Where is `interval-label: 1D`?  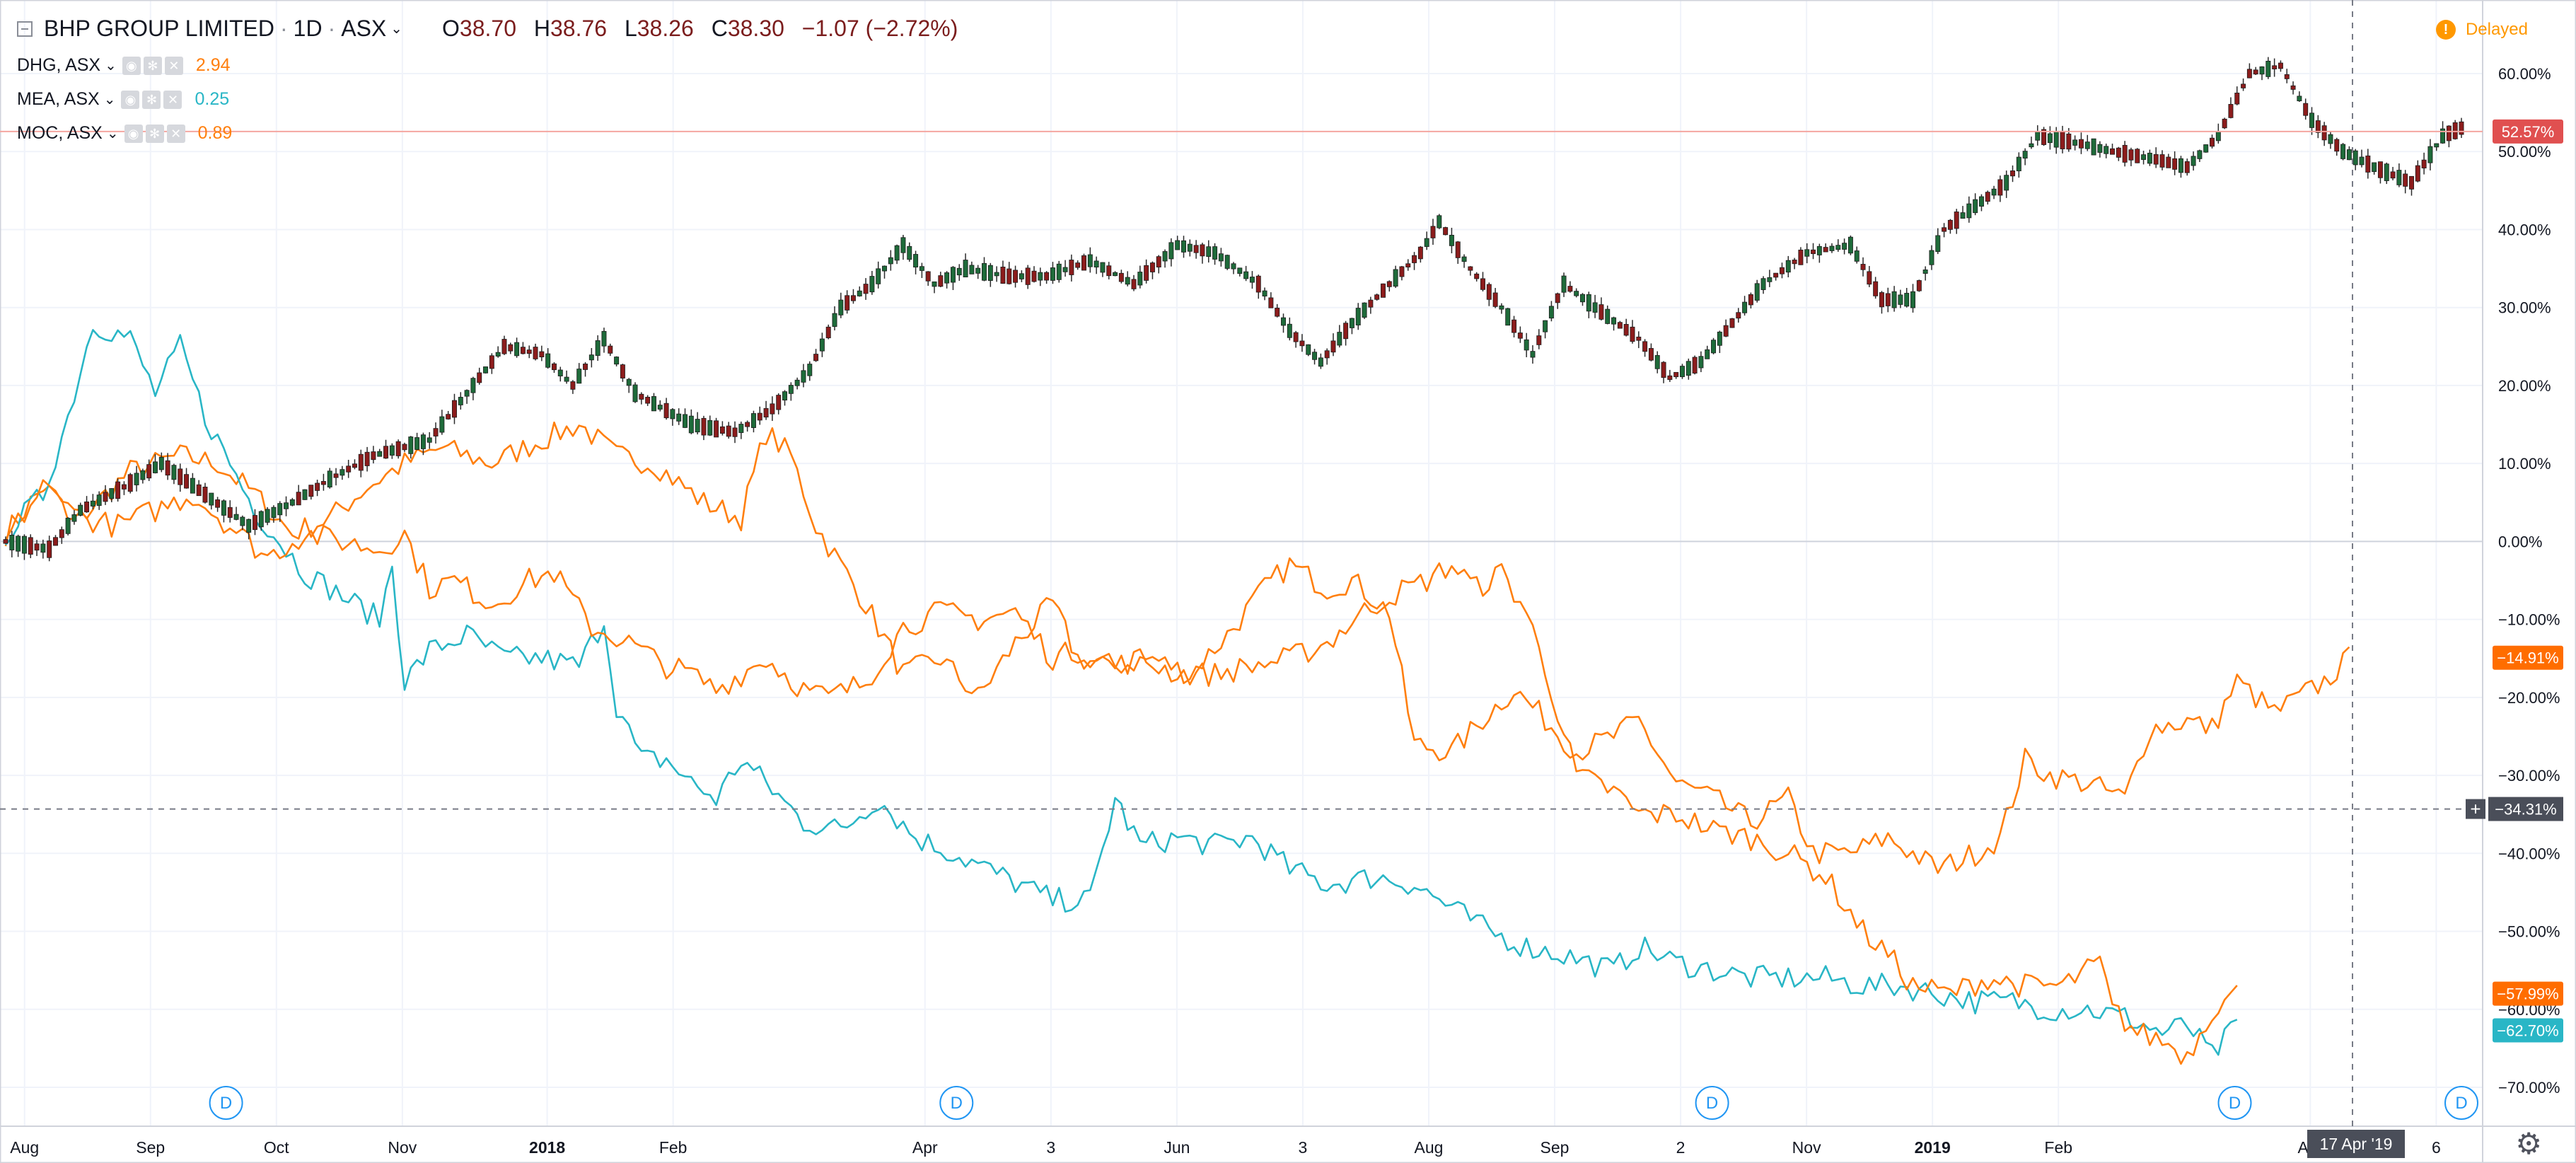 interval-label: 1D is located at coordinates (308, 28).